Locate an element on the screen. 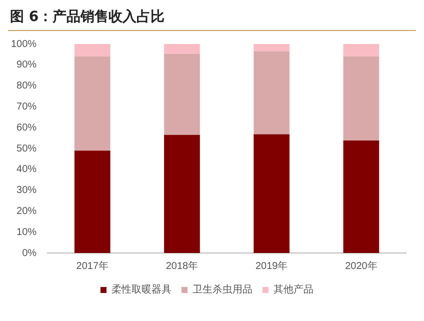 Image resolution: width=424 pixels, height=321 pixels. y-tick-label: 80% is located at coordinates (26, 86).